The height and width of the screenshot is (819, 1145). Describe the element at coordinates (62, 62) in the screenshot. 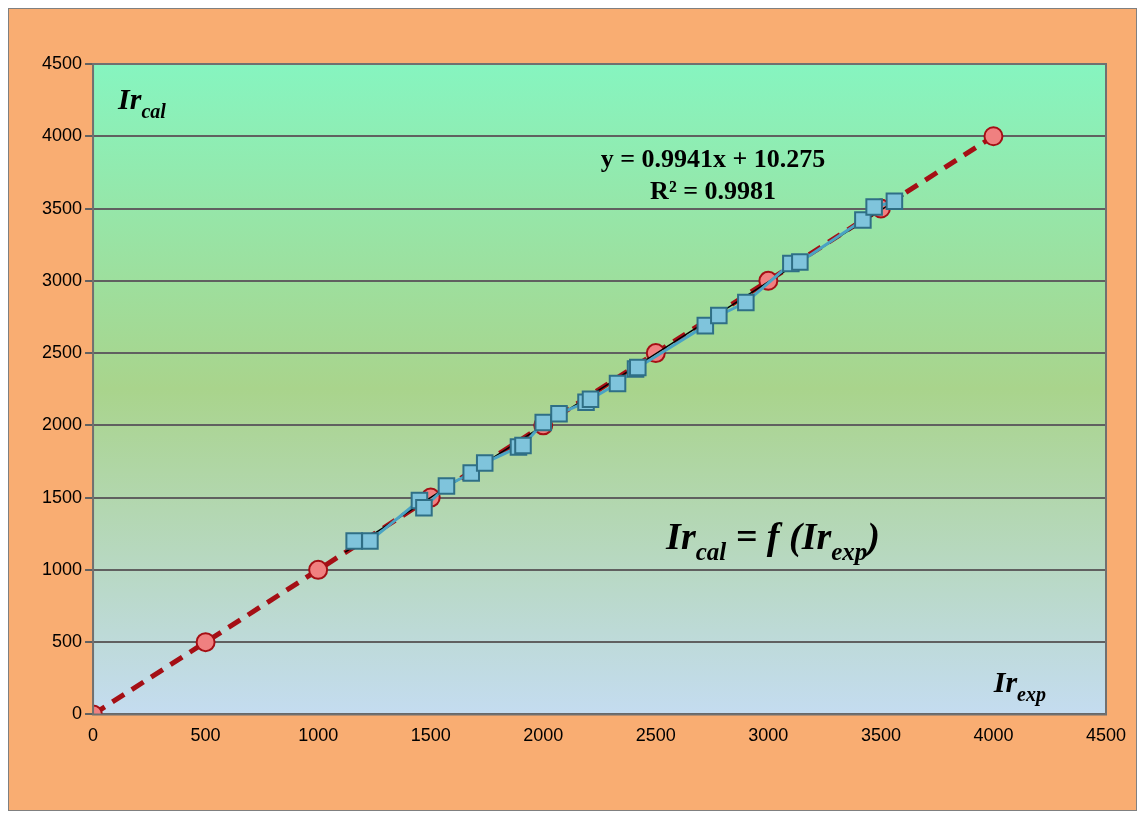

I see `y-tick-label: 4500` at that location.